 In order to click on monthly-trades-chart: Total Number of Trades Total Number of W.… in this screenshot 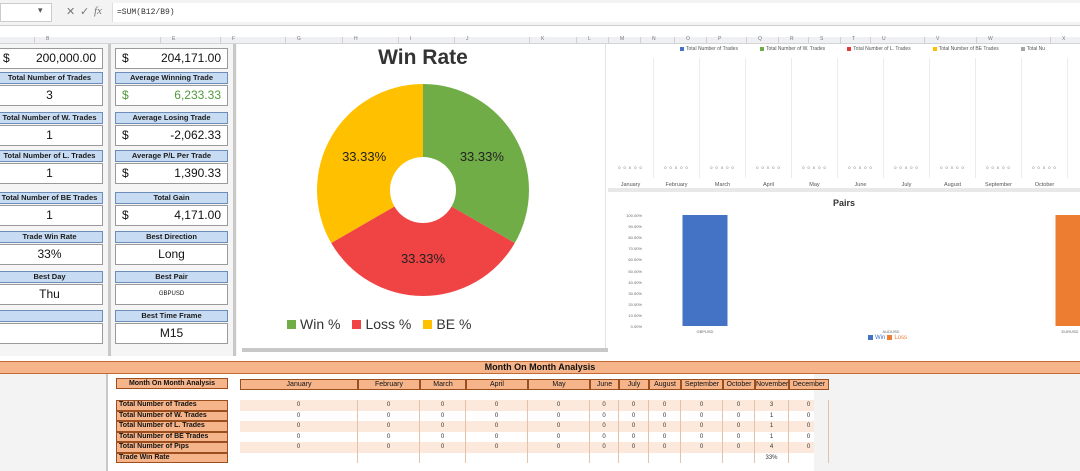, I will do `click(844, 116)`.